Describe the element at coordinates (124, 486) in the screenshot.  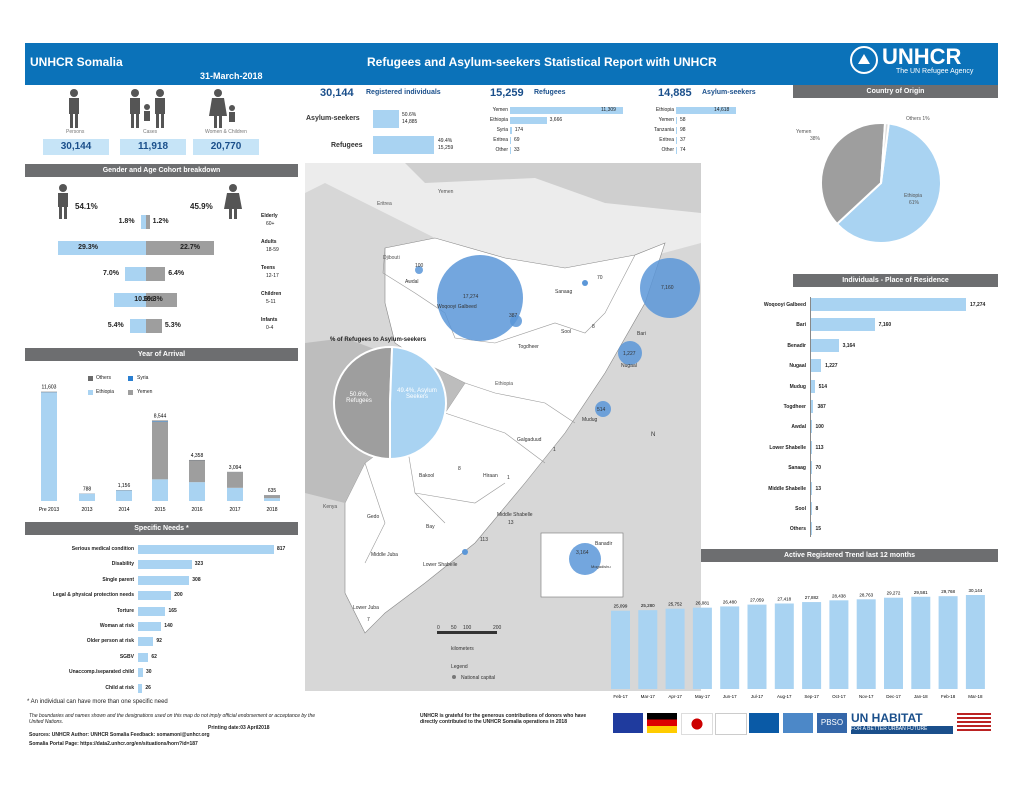
I see `year-total-label: 1,156` at that location.